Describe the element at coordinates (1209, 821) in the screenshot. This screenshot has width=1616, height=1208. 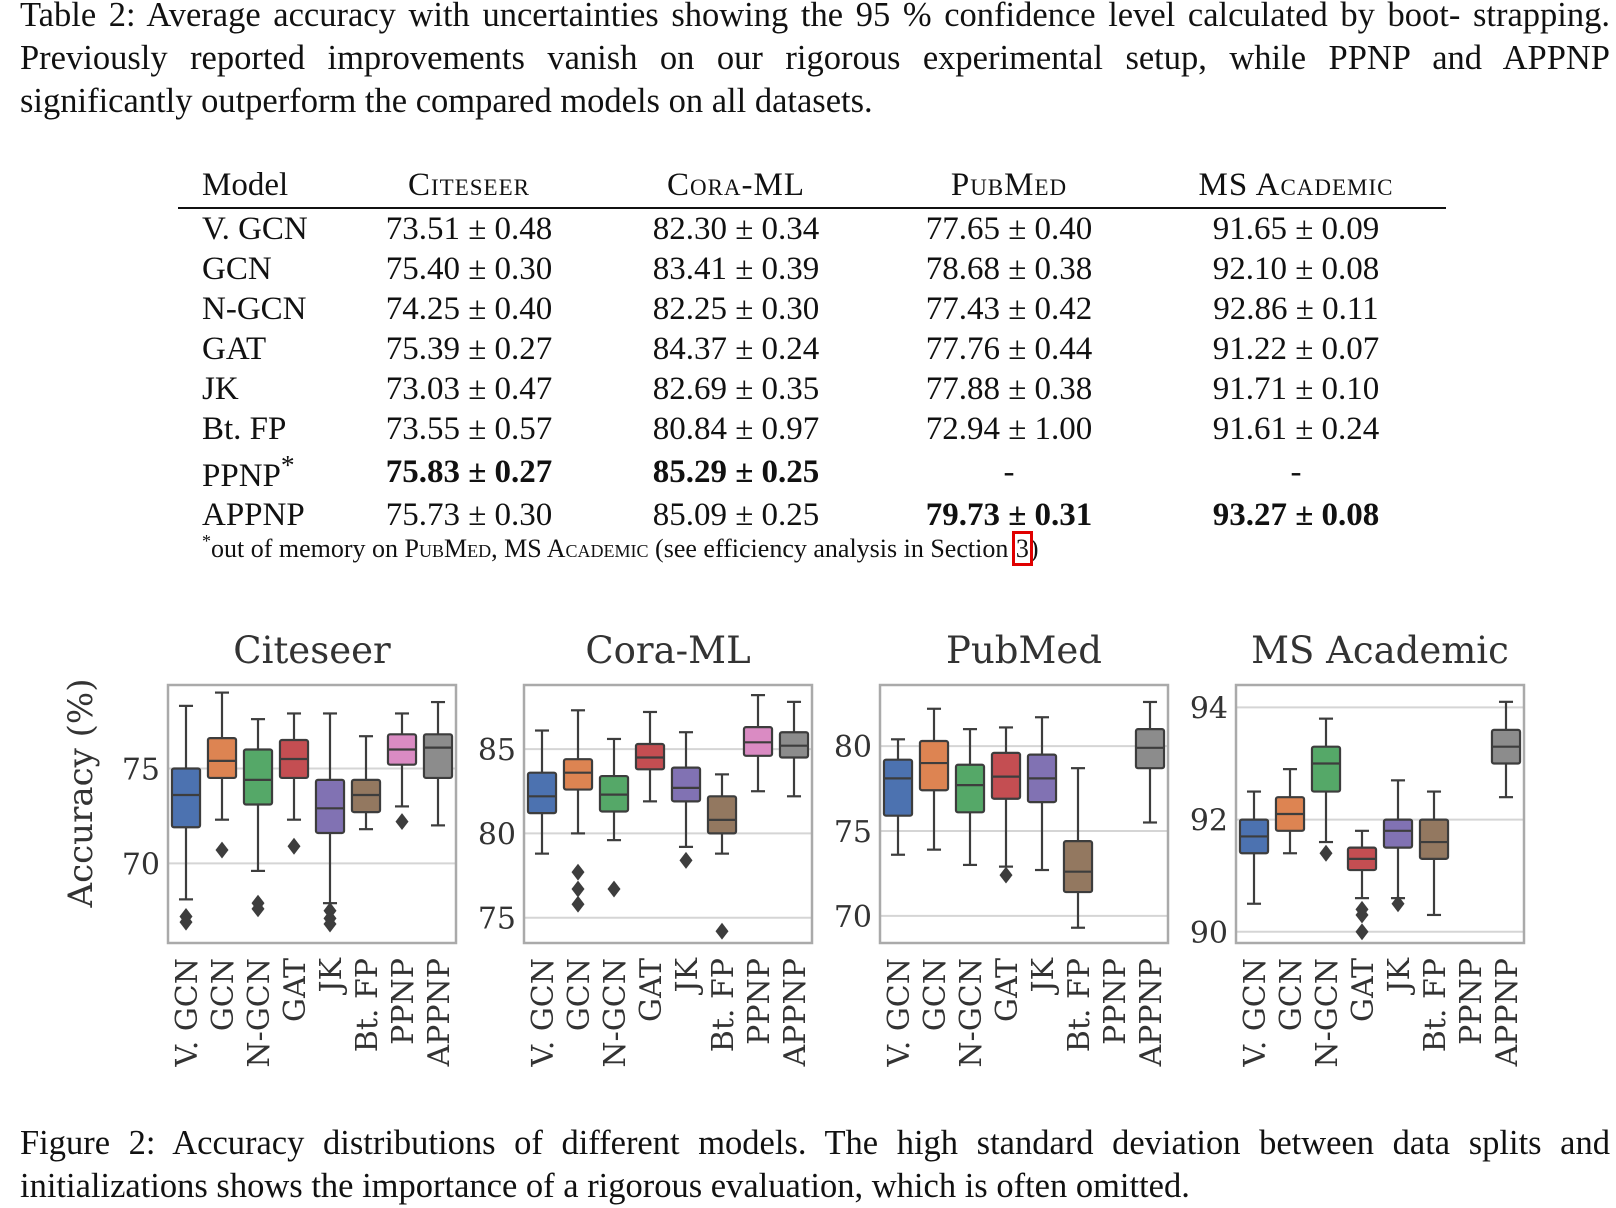
I see `y-tick-label: 92` at that location.